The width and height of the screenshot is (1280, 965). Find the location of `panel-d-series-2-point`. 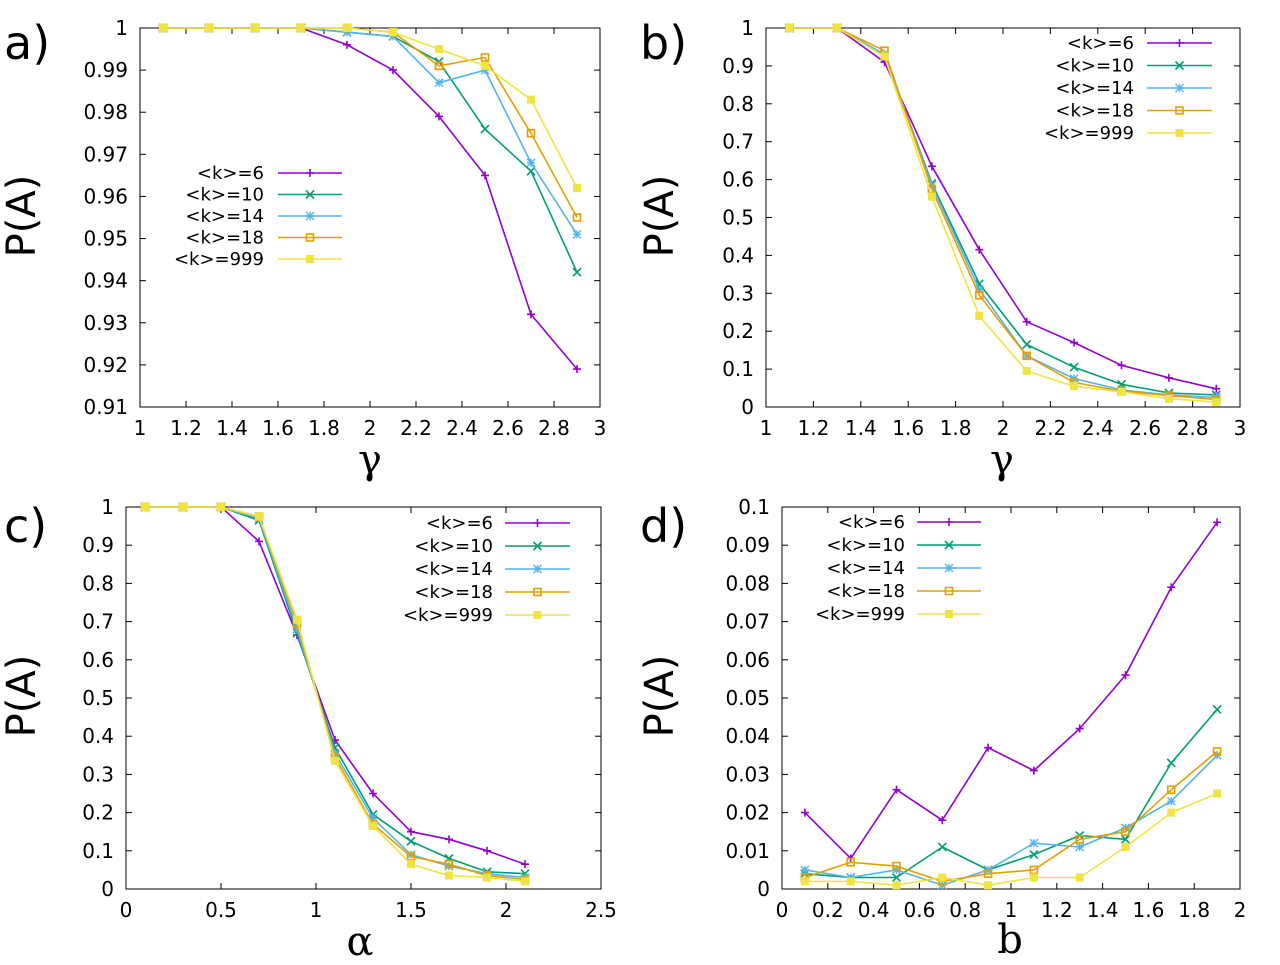

panel-d-series-2-point is located at coordinates (1171, 763).